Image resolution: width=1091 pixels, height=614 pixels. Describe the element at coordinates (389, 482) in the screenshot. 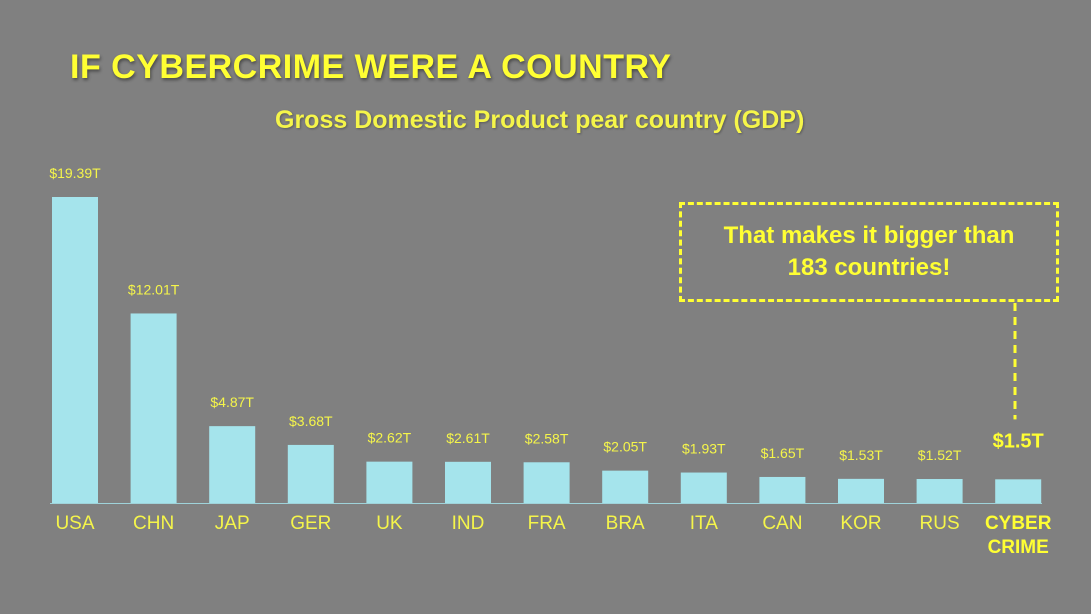

I see `bar-uk` at that location.